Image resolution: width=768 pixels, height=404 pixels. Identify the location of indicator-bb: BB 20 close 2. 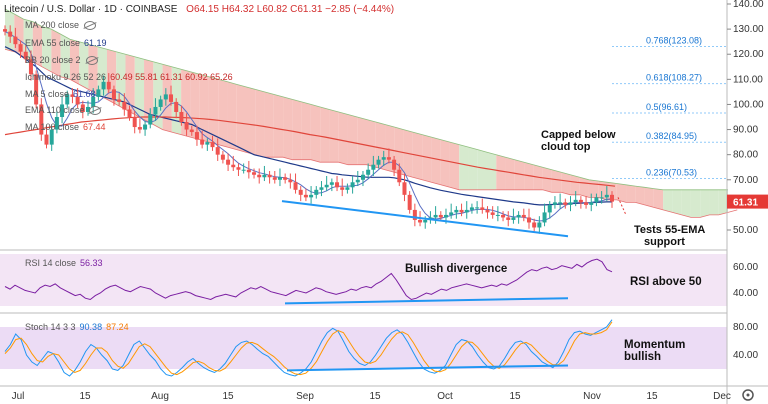
(61, 60).